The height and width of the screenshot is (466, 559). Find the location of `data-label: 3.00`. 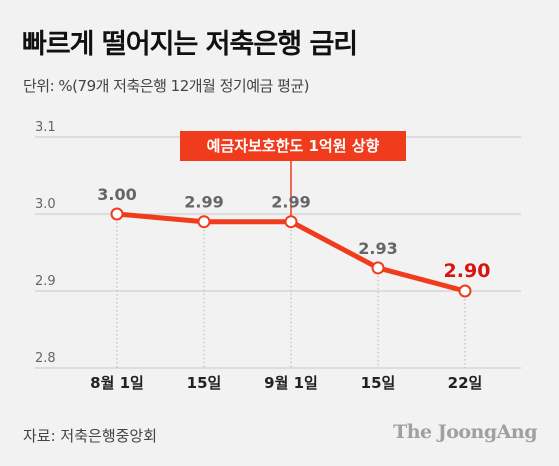

data-label: 3.00 is located at coordinates (116, 194).